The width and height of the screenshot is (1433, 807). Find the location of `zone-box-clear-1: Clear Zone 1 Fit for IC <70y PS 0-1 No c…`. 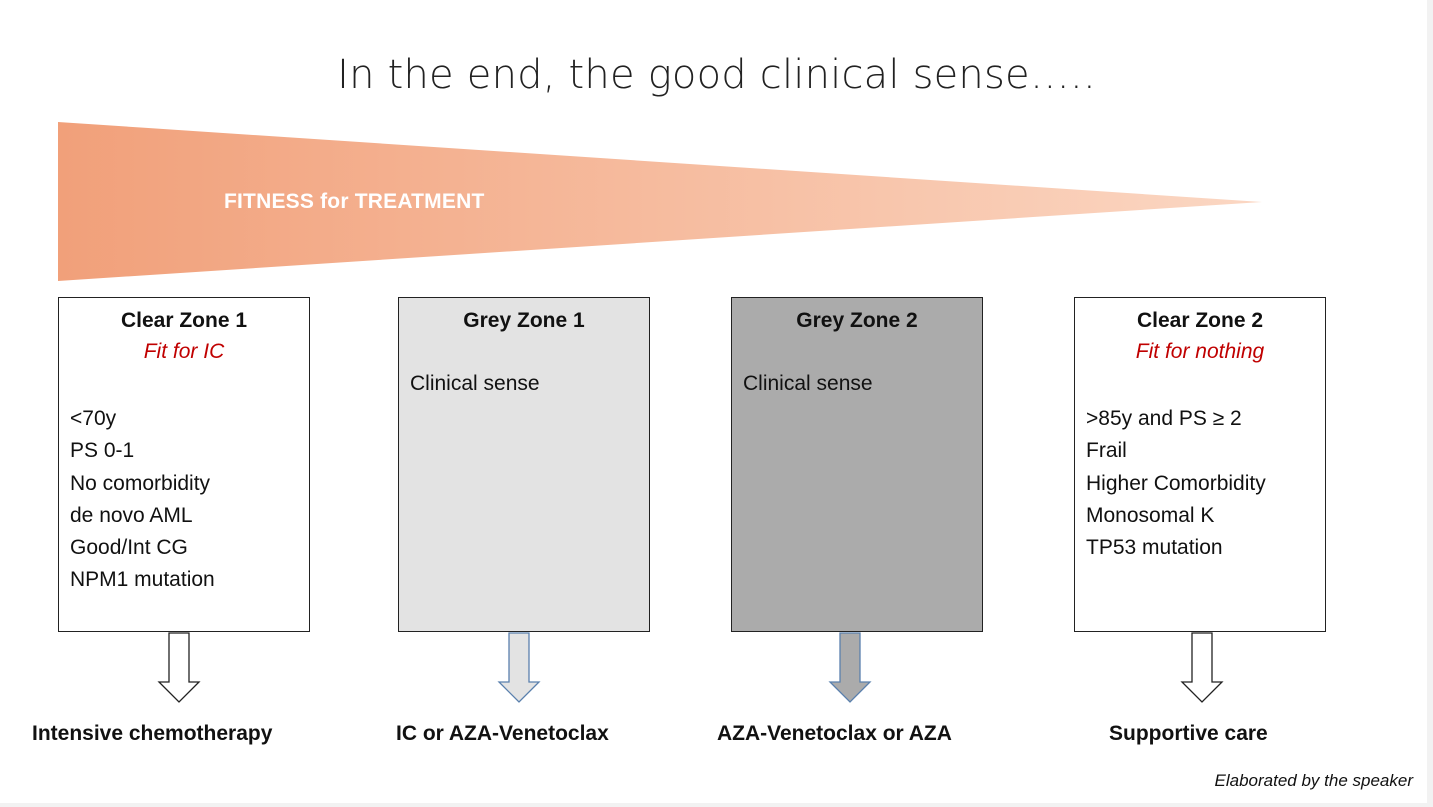

zone-box-clear-1: Clear Zone 1 Fit for IC <70y PS 0-1 No c… is located at coordinates (184, 464).